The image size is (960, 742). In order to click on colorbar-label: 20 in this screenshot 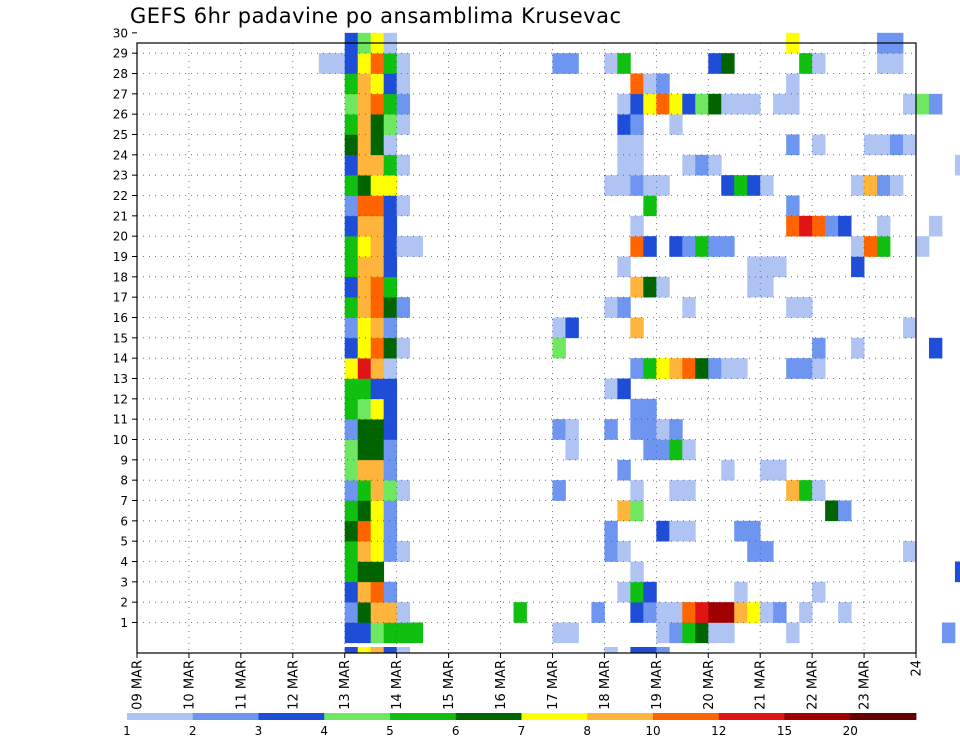, I will do `click(850, 731)`.